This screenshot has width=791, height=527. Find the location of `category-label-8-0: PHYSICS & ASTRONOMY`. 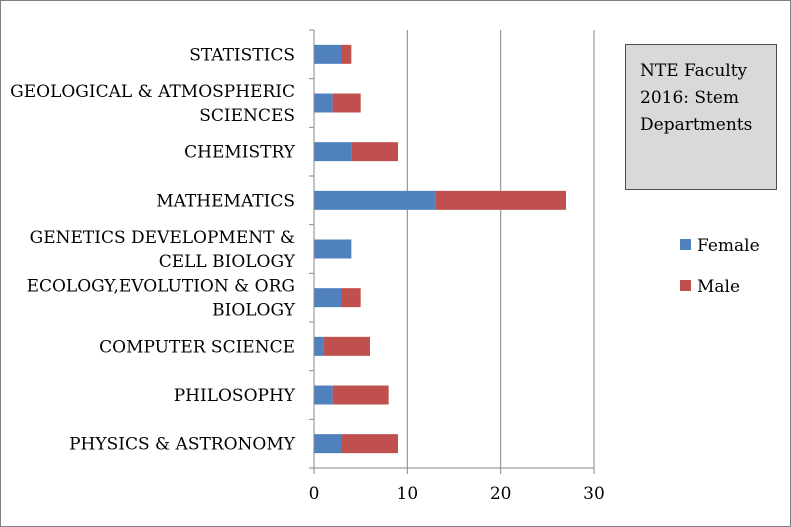

category-label-8-0: PHYSICS & ASTRONOMY is located at coordinates (182, 445).